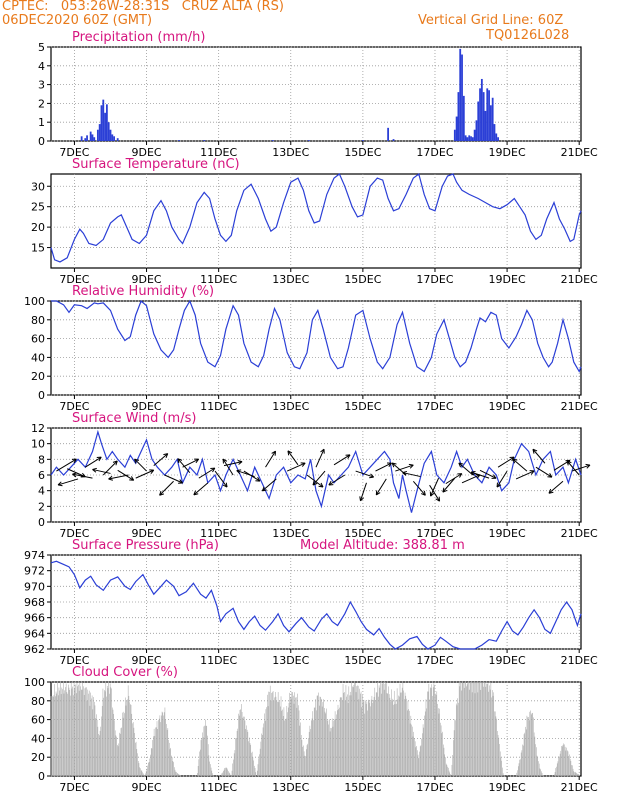 The image size is (618, 800). What do you see at coordinates (38, 227) in the screenshot?
I see `temp-ytick-label: 20` at bounding box center [38, 227].